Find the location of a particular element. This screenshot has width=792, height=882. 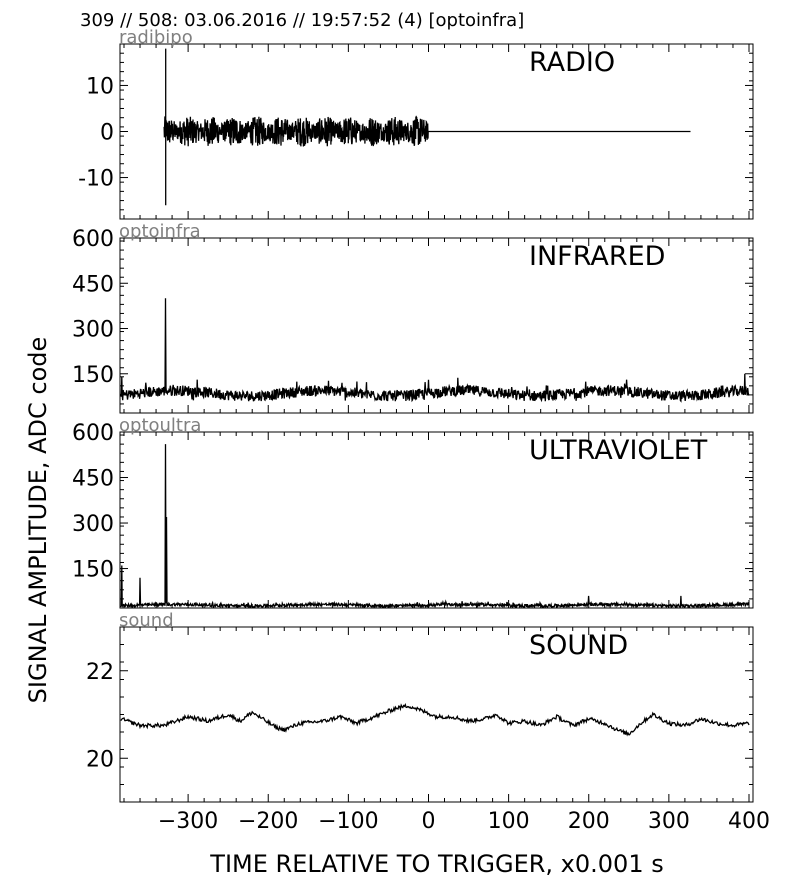

trace-ultraviolet is located at coordinates (435, 526).